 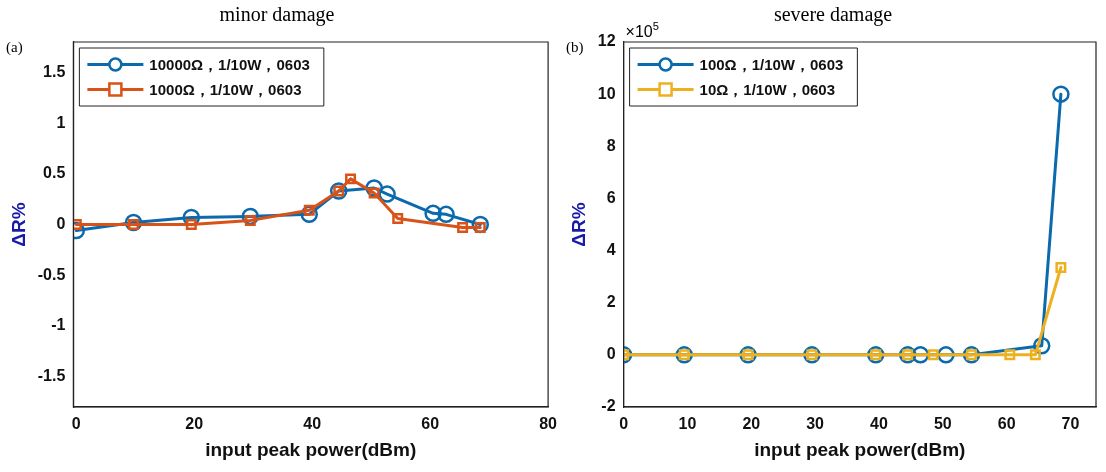 I want to click on y-tick-label: -1, so click(x=58, y=325).